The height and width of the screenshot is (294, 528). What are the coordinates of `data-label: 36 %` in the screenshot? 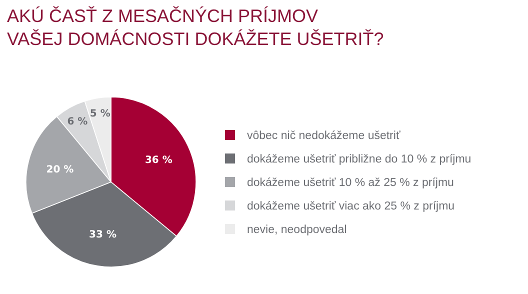 It's located at (158, 160).